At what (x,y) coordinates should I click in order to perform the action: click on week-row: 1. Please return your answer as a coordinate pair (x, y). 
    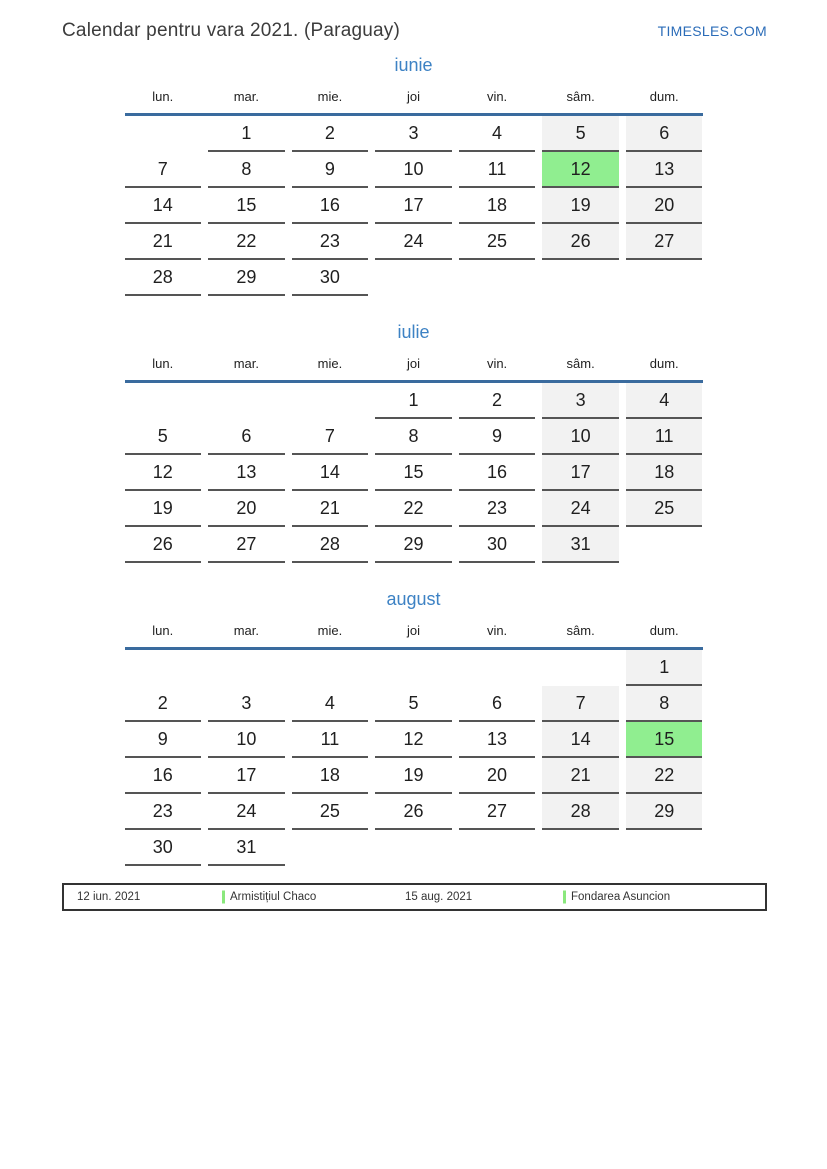
    Looking at the image, I should click on (414, 668).